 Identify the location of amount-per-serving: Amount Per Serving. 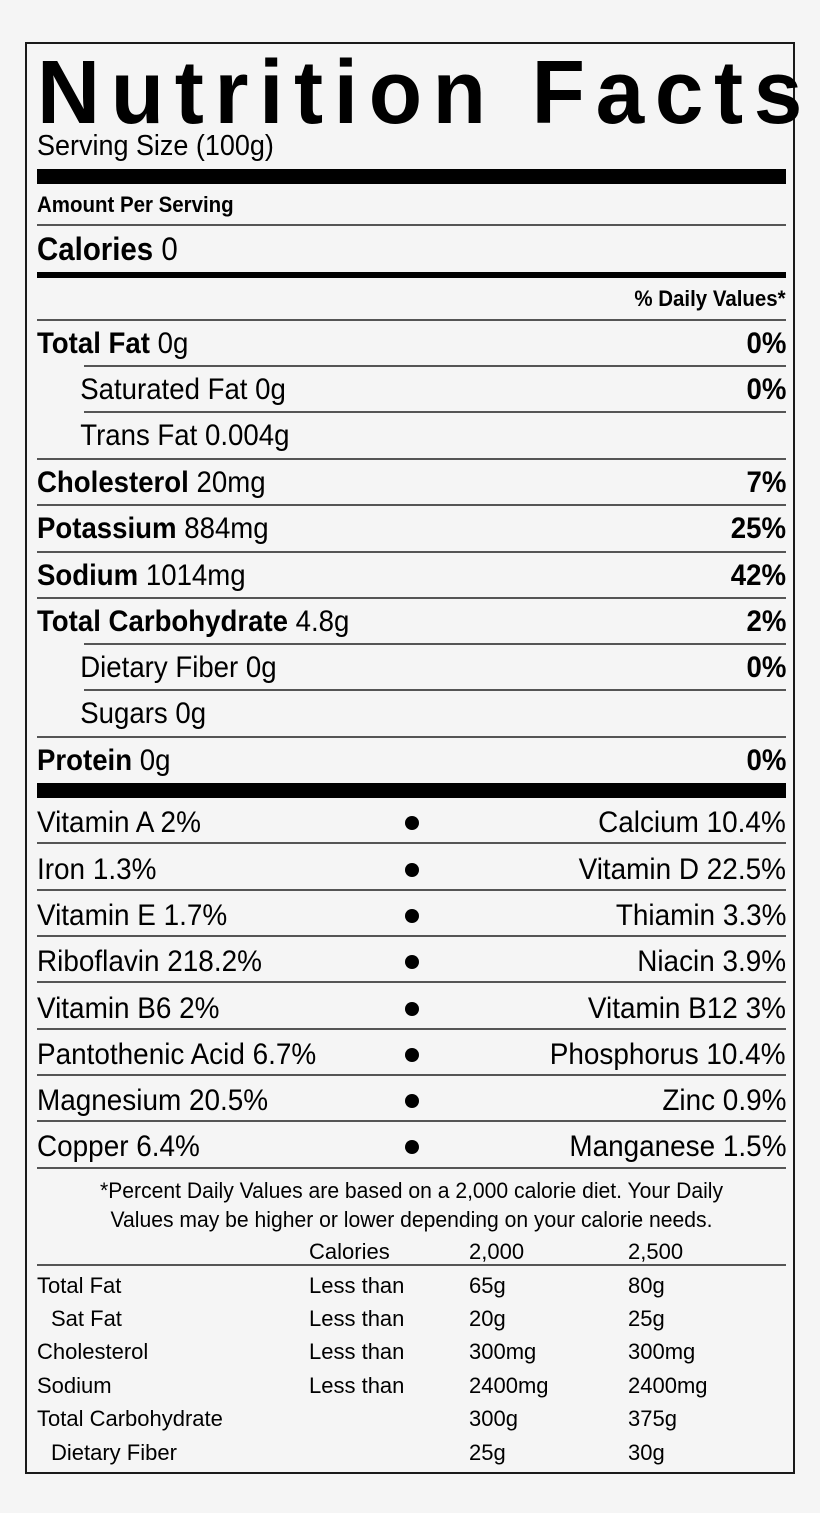
(135, 204).